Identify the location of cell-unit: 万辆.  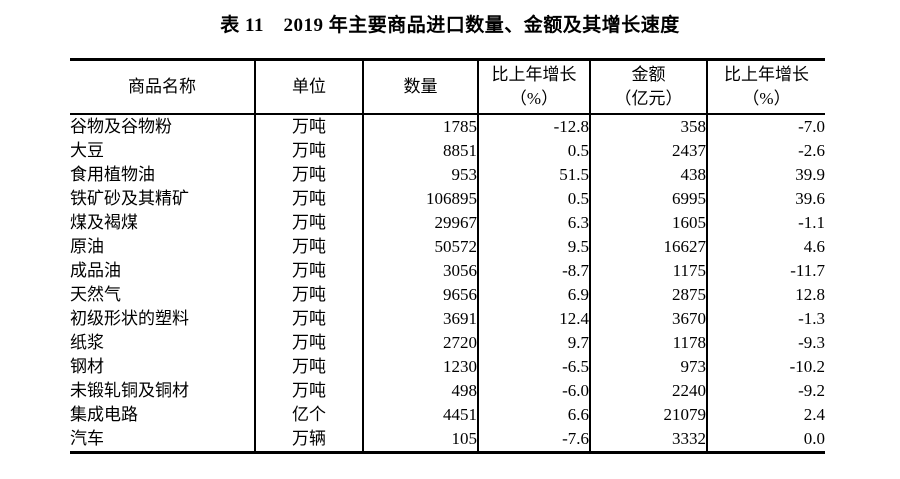
(308, 439).